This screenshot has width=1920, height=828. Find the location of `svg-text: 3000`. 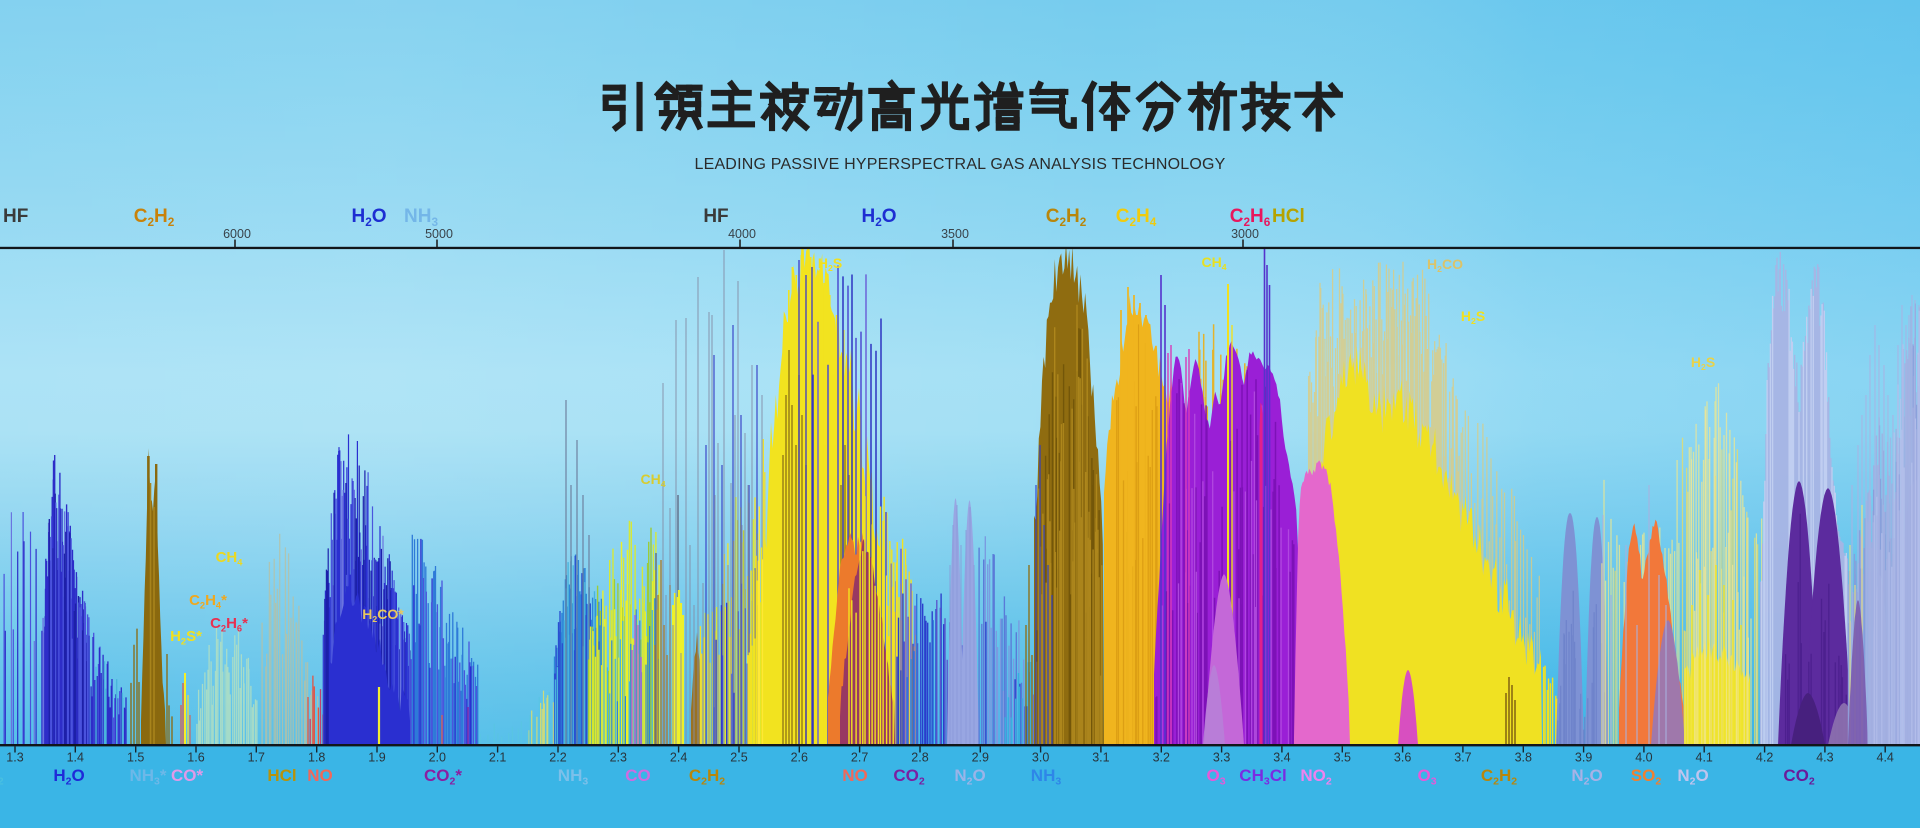

svg-text: 3000 is located at coordinates (1245, 234).